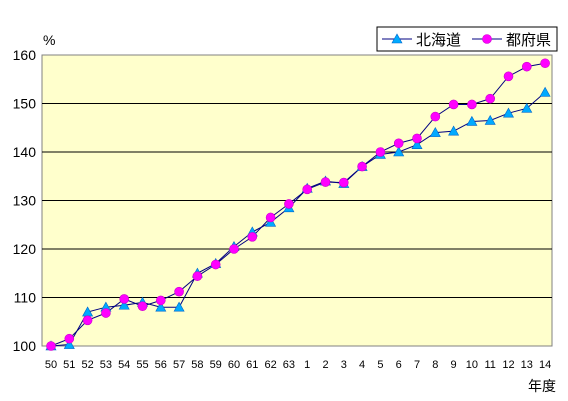  Describe the element at coordinates (545, 365) in the screenshot. I see `x-tick-label: 14` at that location.